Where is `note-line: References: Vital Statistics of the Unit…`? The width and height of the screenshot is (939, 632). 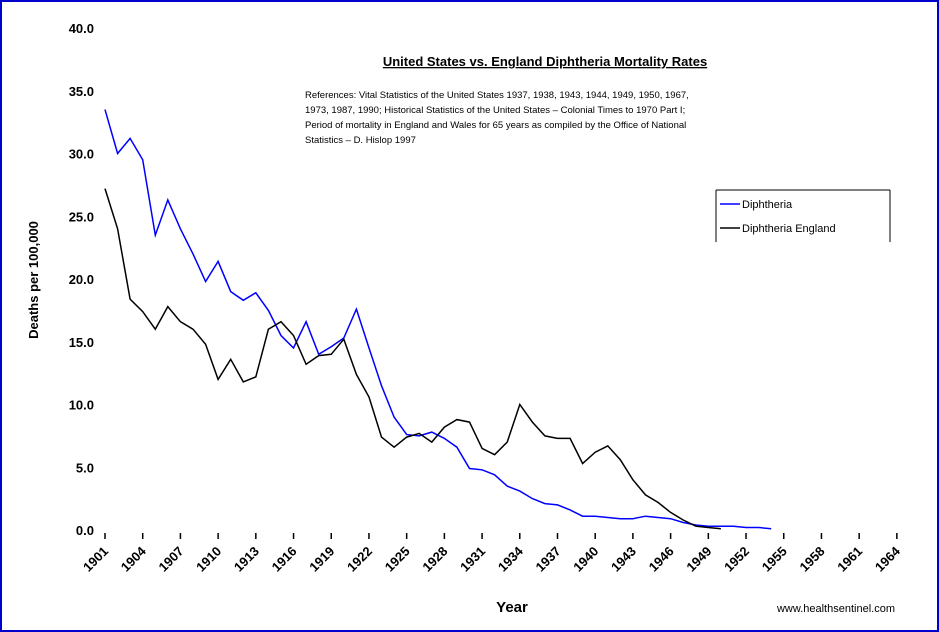 note-line: References: Vital Statistics of the Unit… is located at coordinates (497, 95).